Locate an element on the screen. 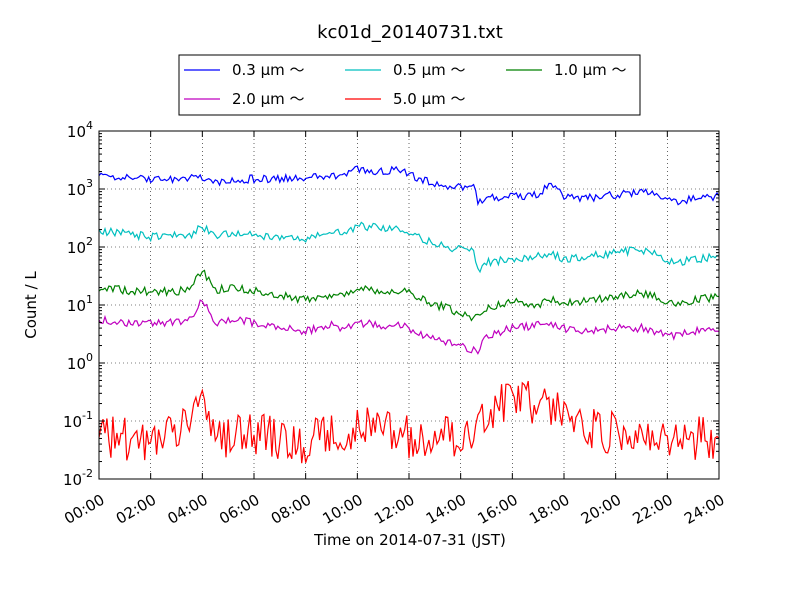 This screenshot has height=600, width=800. y-tick-label: 10⁰ is located at coordinates (80, 362).